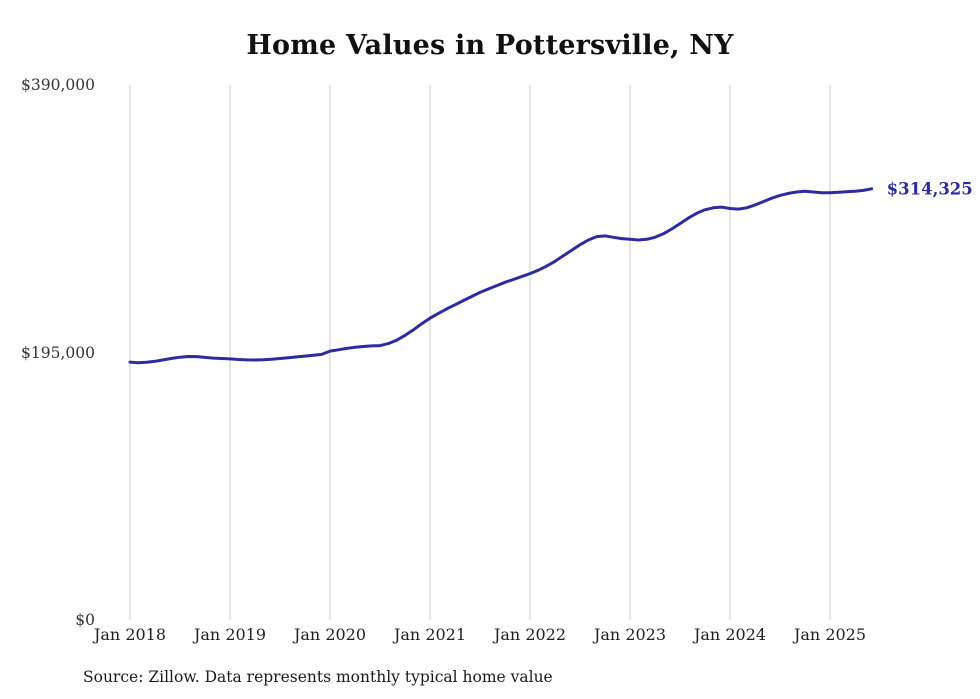 Image resolution: width=980 pixels, height=699 pixels. Describe the element at coordinates (830, 634) in the screenshot. I see `x-tick-label: Jan 2025` at that location.